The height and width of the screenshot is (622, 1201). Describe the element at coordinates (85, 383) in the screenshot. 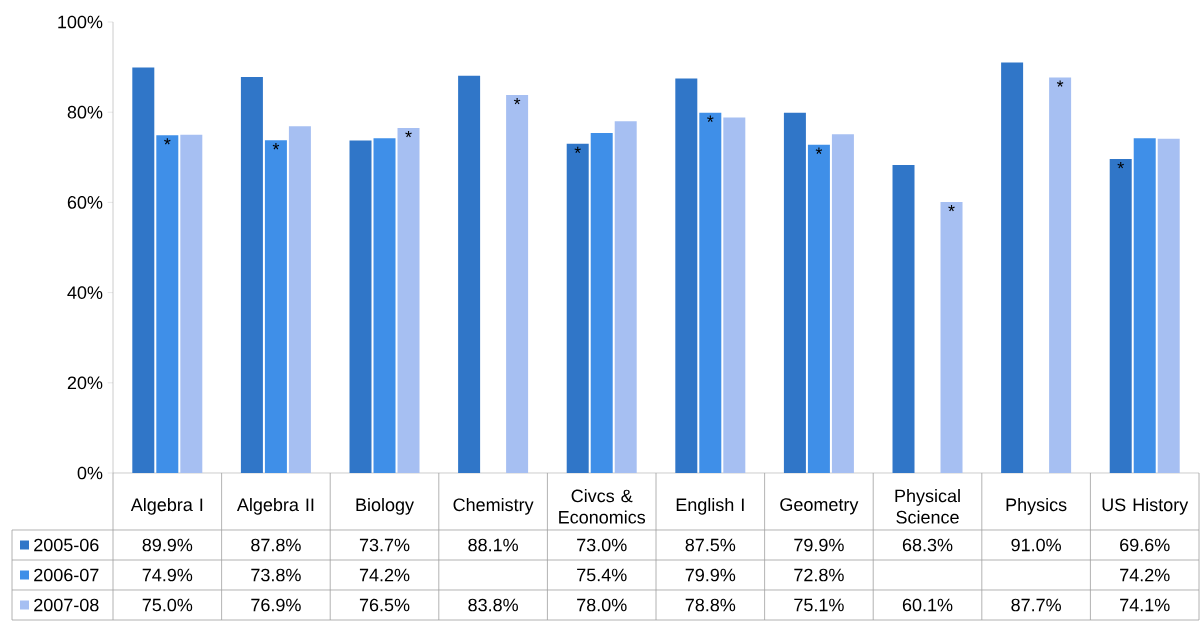

I see `y-tick-label: 20%` at that location.